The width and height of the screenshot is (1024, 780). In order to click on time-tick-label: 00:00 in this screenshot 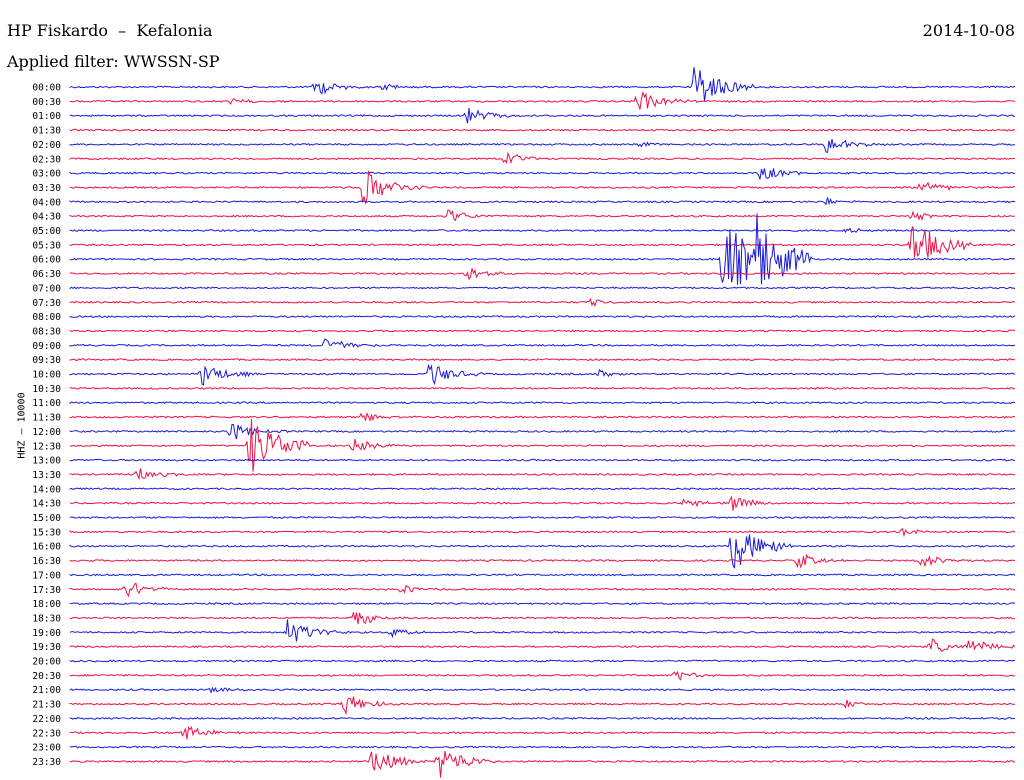, I will do `click(46, 88)`.